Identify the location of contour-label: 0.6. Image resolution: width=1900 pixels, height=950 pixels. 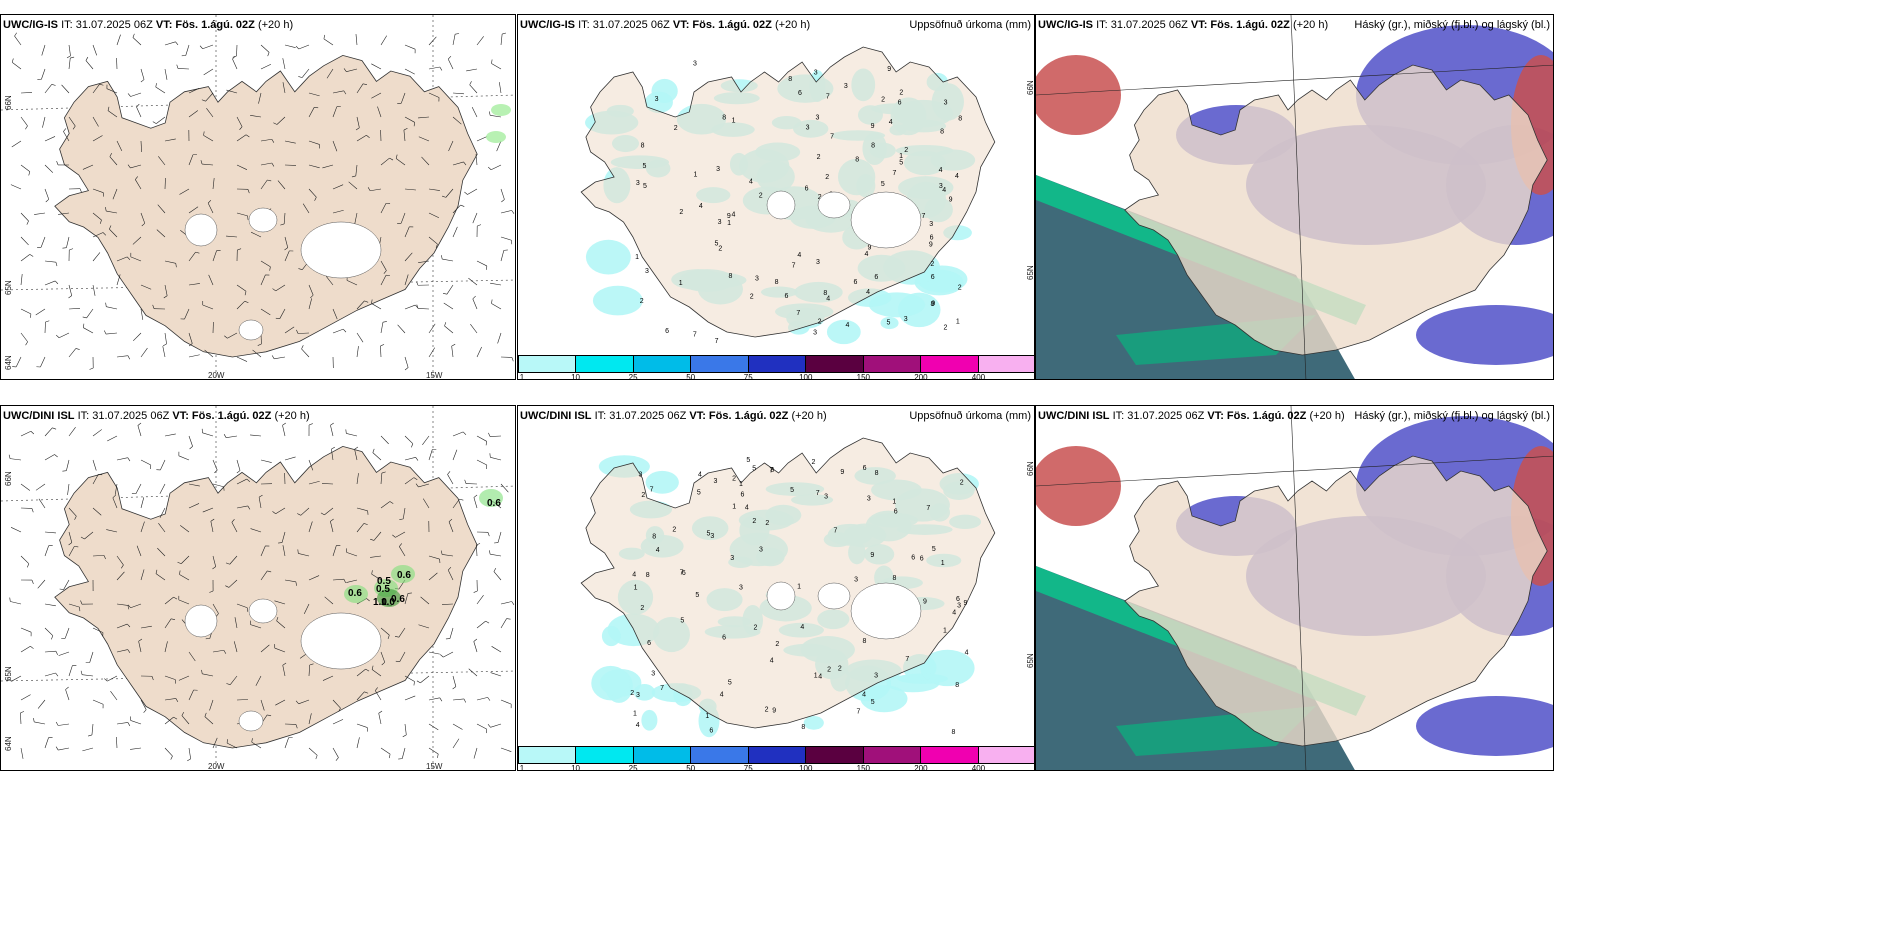
(404, 575).